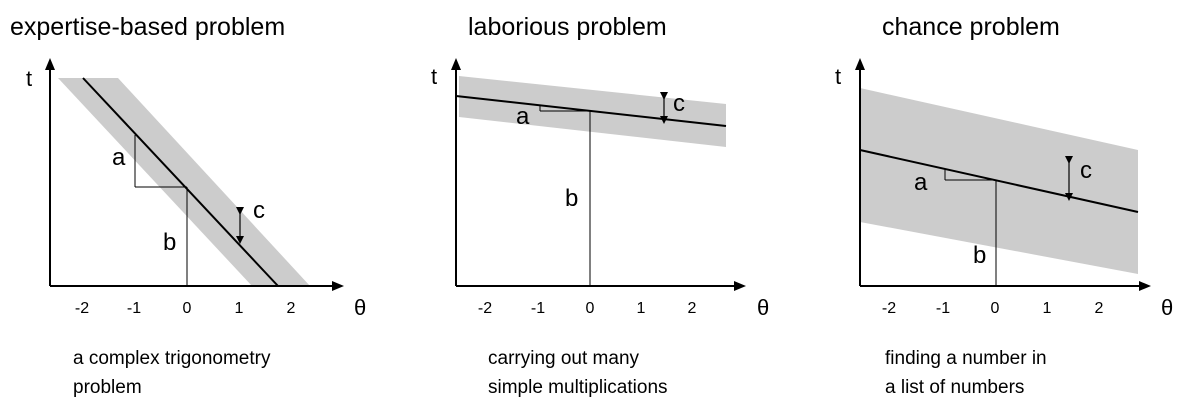 This screenshot has width=1189, height=416. I want to click on panel-title: laborious problem, so click(567, 27).